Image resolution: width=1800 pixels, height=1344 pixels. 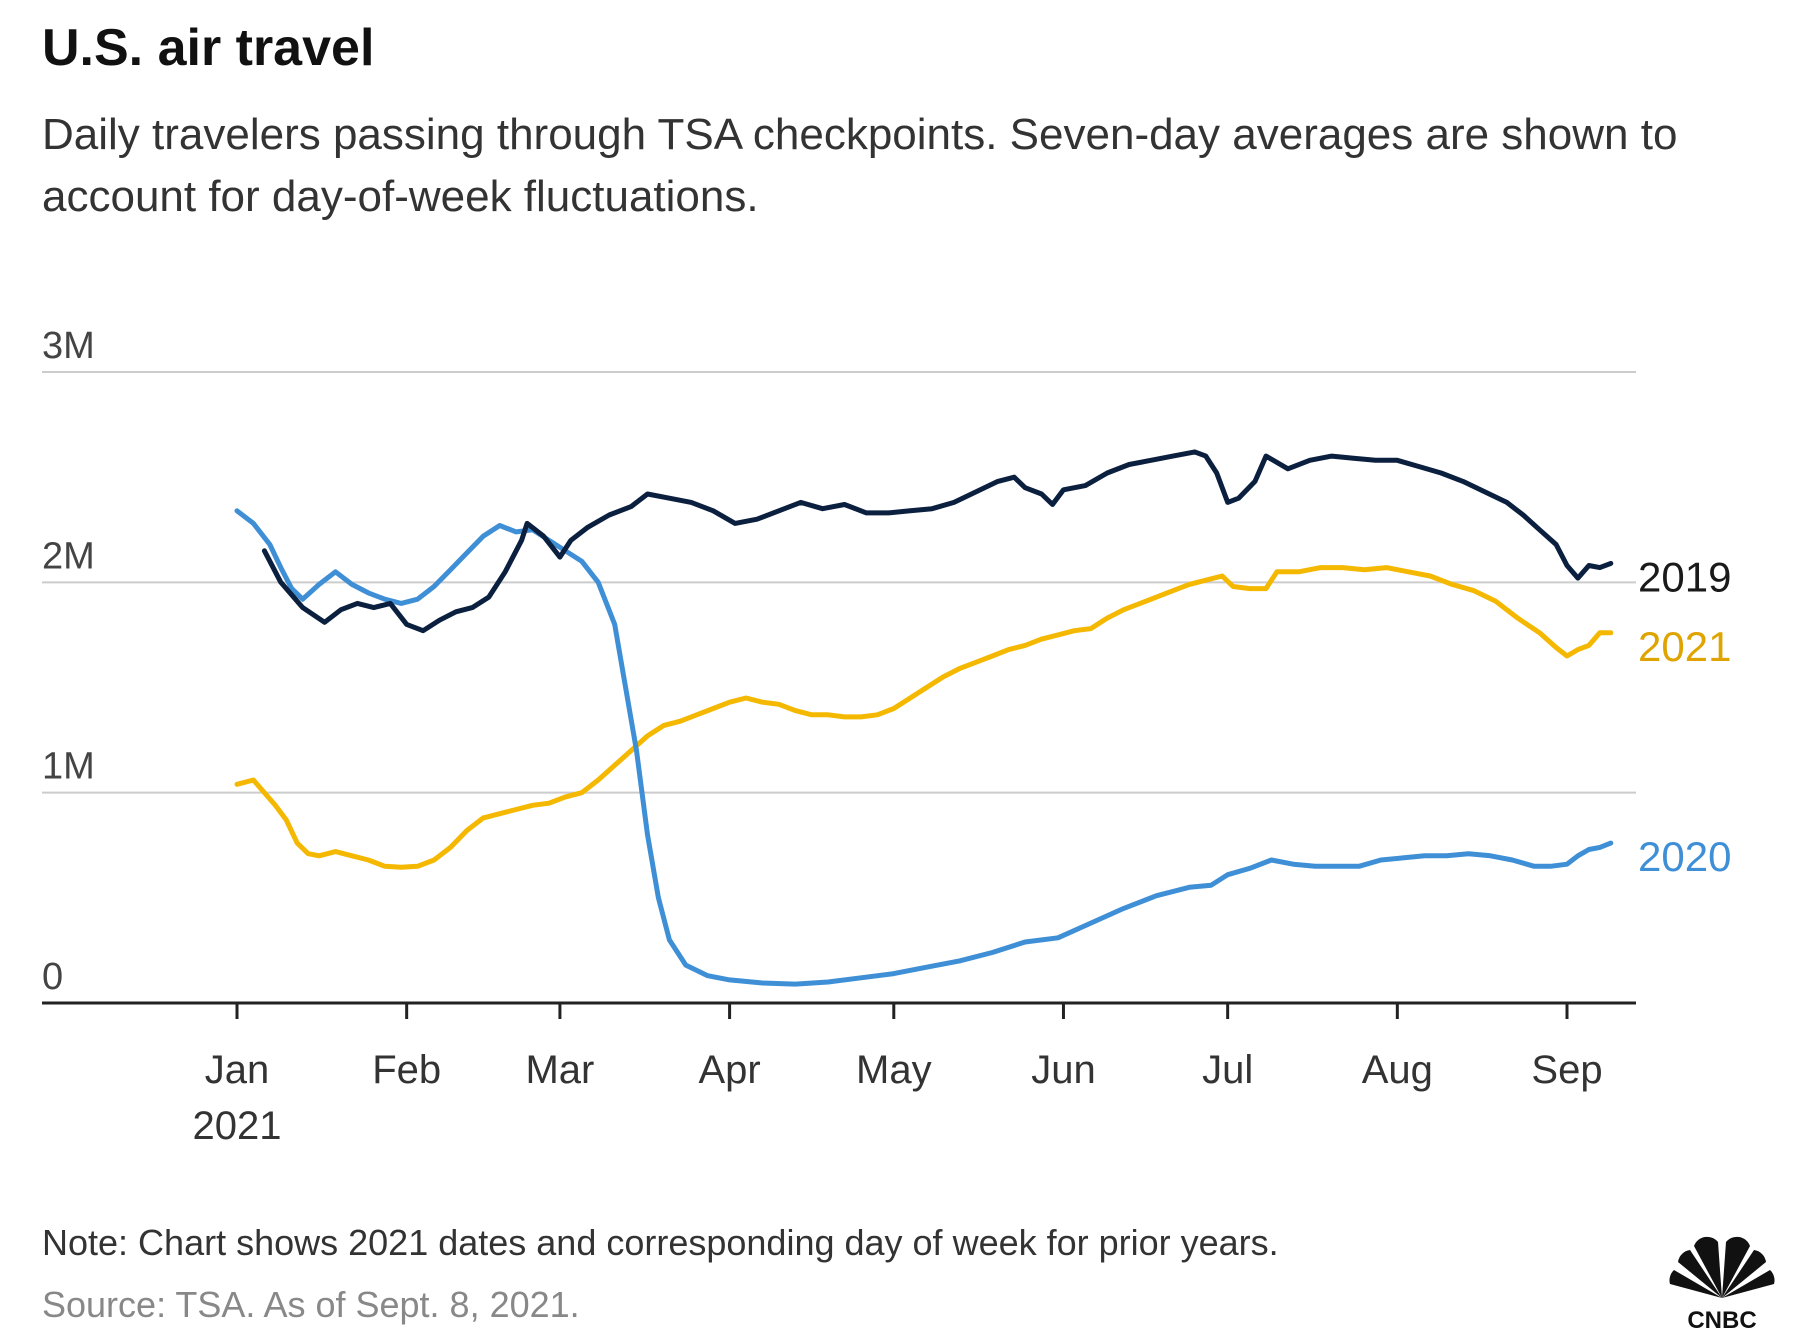 What do you see at coordinates (1684, 576) in the screenshot?
I see `series-label-2019: 2019` at bounding box center [1684, 576].